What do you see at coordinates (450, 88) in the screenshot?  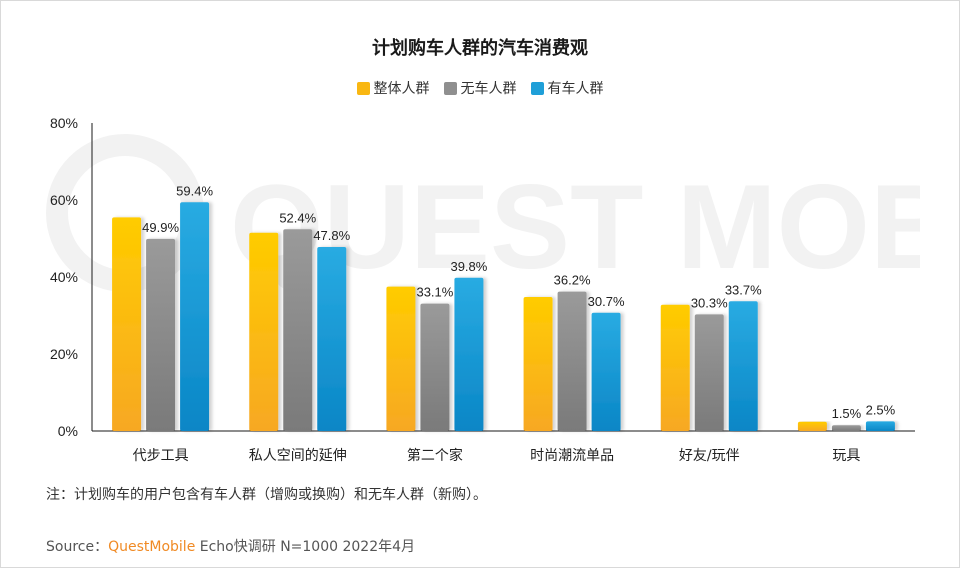 I see `legend-swatch-no-car` at bounding box center [450, 88].